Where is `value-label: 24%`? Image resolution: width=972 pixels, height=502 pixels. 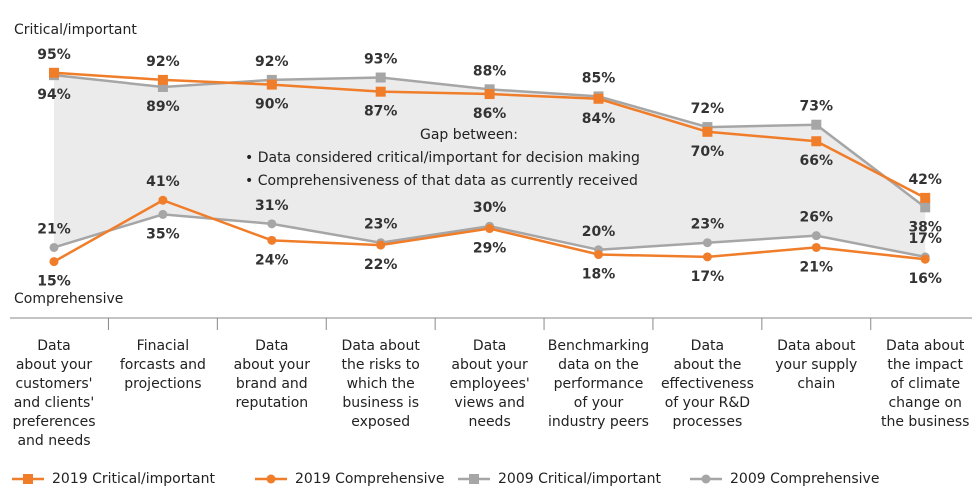 value-label: 24% is located at coordinates (272, 260).